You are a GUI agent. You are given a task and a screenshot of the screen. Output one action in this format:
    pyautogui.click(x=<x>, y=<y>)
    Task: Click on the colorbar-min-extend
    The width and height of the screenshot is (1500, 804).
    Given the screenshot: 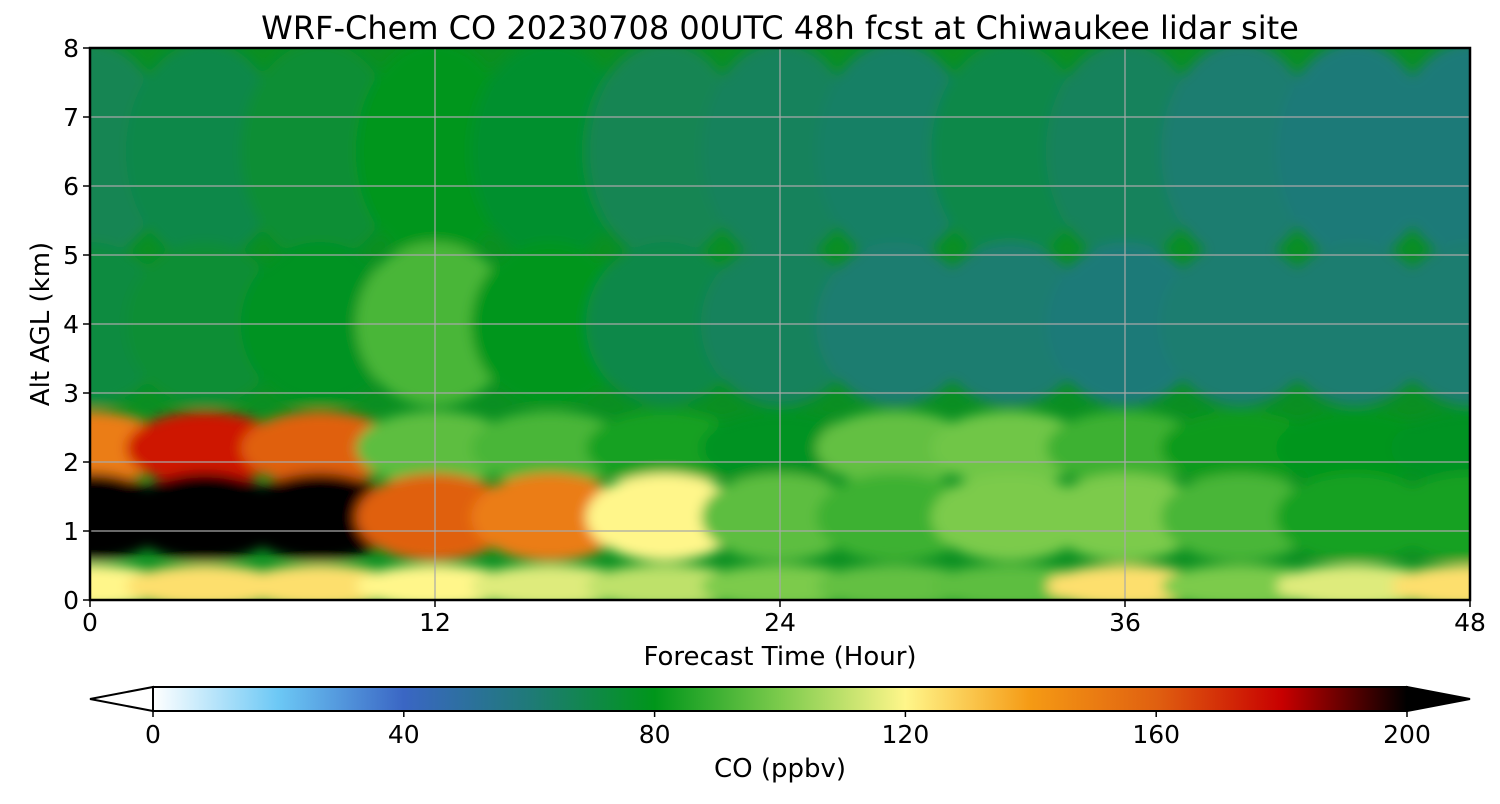 What is the action you would take?
    pyautogui.click(x=121, y=699)
    